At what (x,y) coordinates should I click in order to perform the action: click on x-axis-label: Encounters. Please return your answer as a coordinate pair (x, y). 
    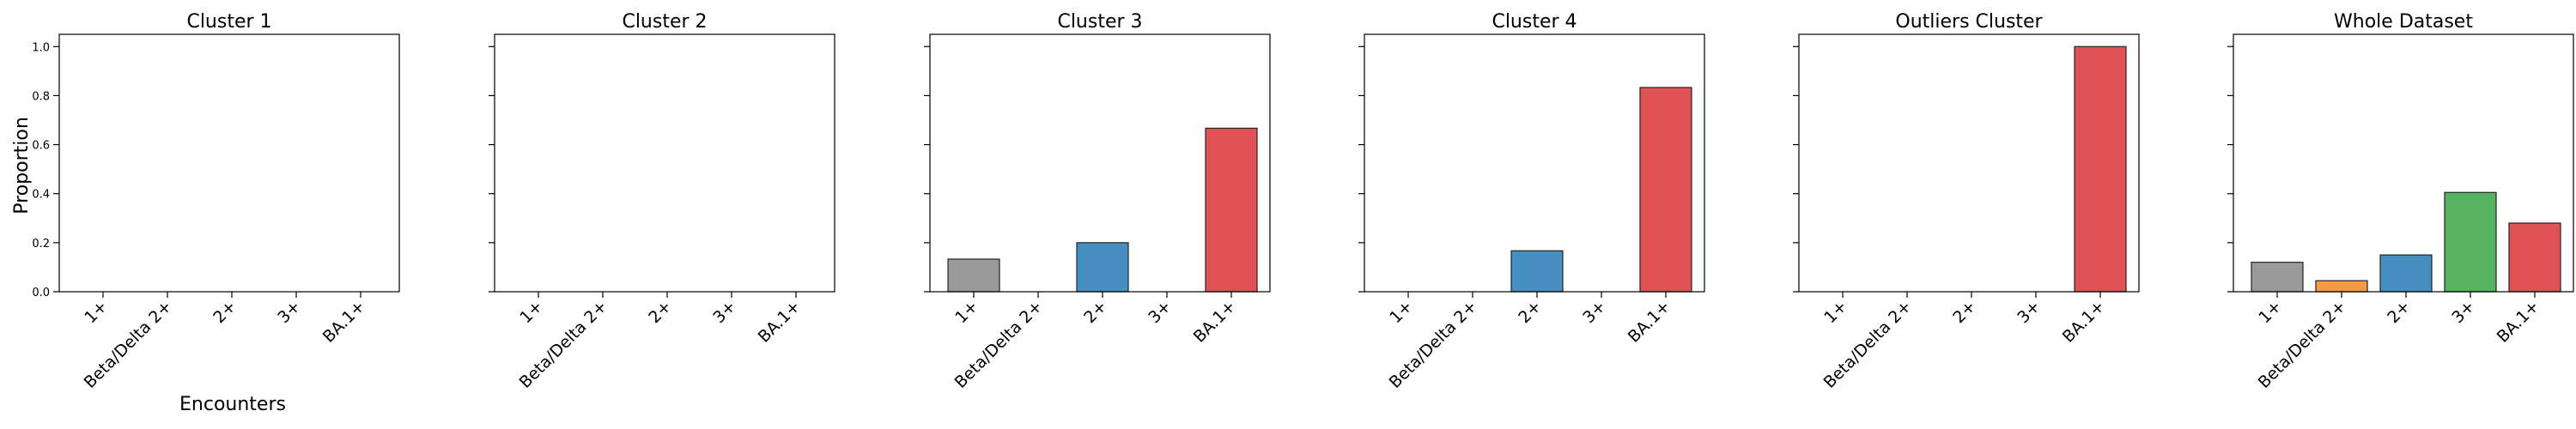
    Looking at the image, I should click on (232, 404).